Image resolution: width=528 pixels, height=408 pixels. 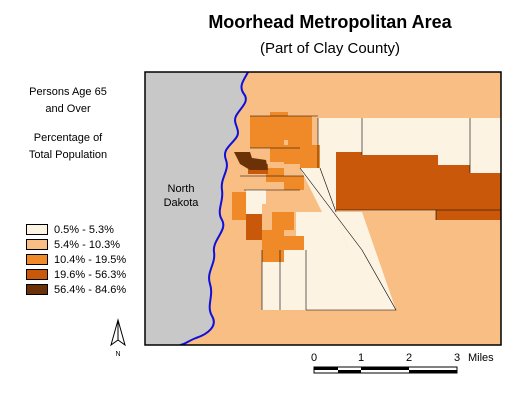 I want to click on legend-item: 19.6% - 56.3%, so click(x=86, y=274).